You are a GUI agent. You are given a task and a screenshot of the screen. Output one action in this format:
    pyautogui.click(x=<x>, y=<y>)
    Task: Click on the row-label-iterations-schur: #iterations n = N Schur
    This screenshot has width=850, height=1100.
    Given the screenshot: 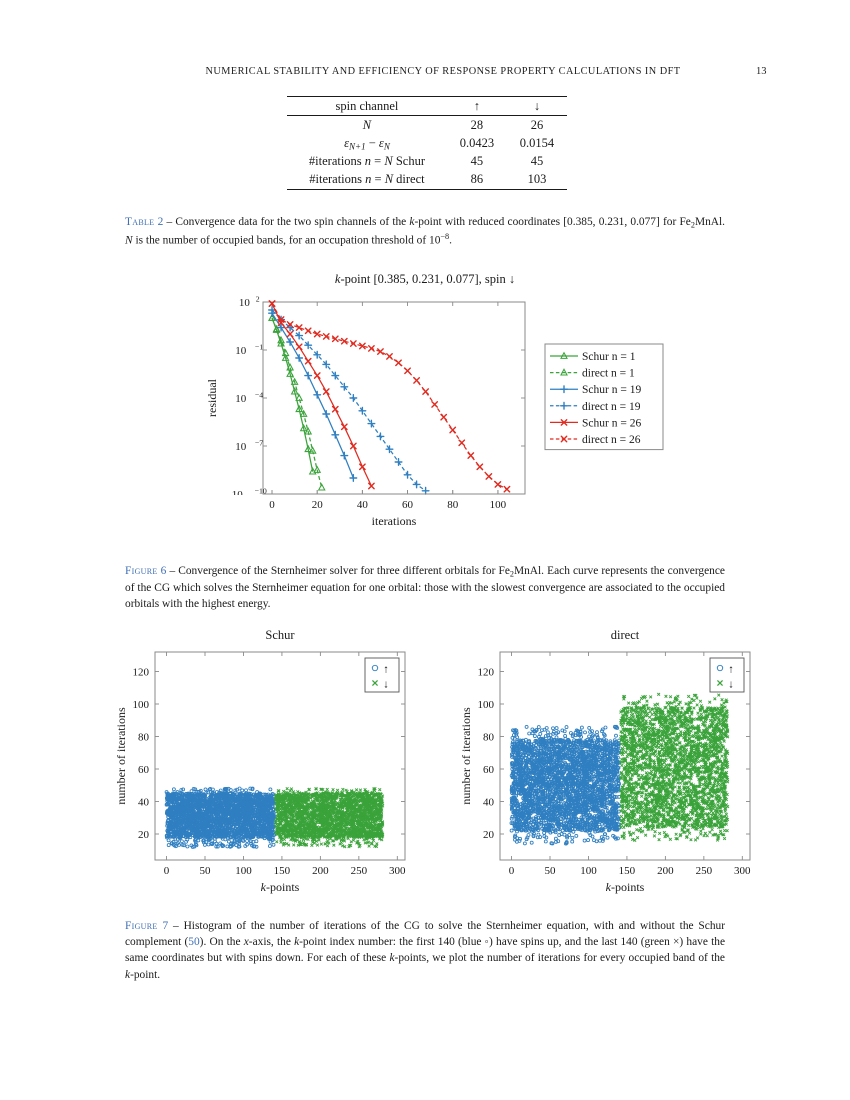 What is the action you would take?
    pyautogui.click(x=366, y=161)
    